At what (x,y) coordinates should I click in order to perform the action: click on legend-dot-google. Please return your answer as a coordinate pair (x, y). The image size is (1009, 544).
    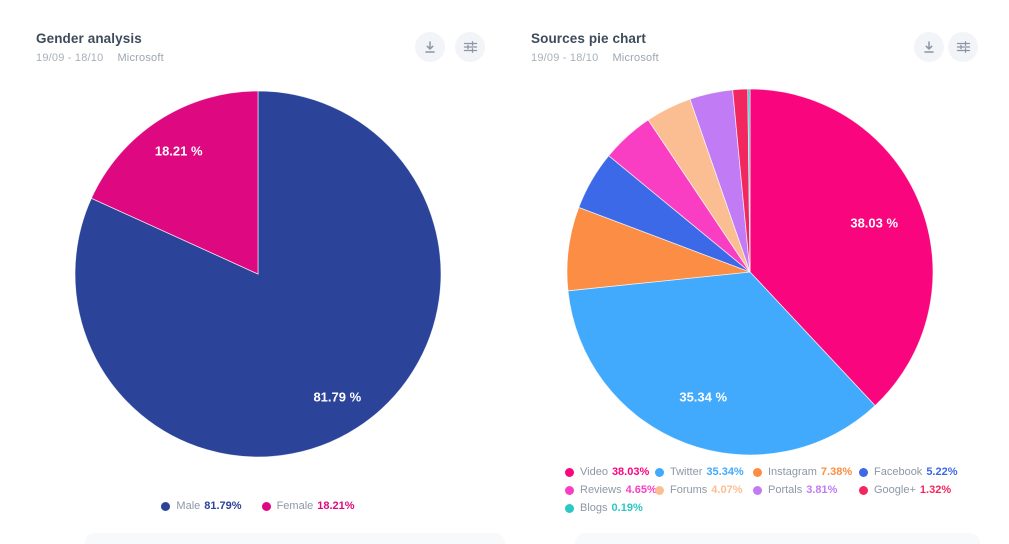
    Looking at the image, I should click on (863, 490).